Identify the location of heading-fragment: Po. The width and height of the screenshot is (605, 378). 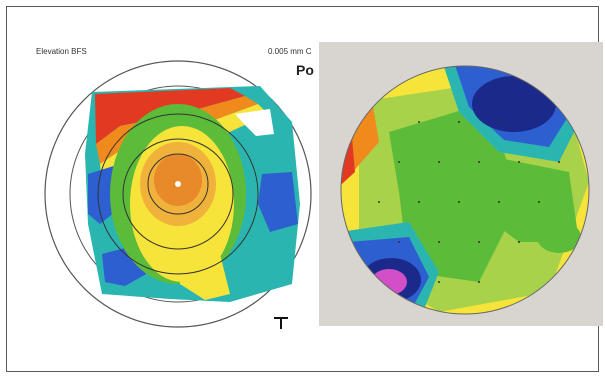
(305, 70).